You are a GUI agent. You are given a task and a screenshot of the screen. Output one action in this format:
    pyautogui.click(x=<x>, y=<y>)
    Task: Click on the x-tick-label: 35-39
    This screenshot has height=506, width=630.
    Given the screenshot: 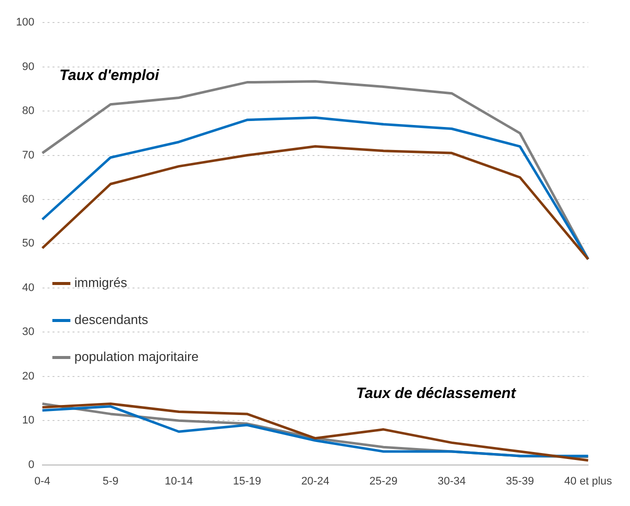 What is the action you would take?
    pyautogui.click(x=520, y=481)
    